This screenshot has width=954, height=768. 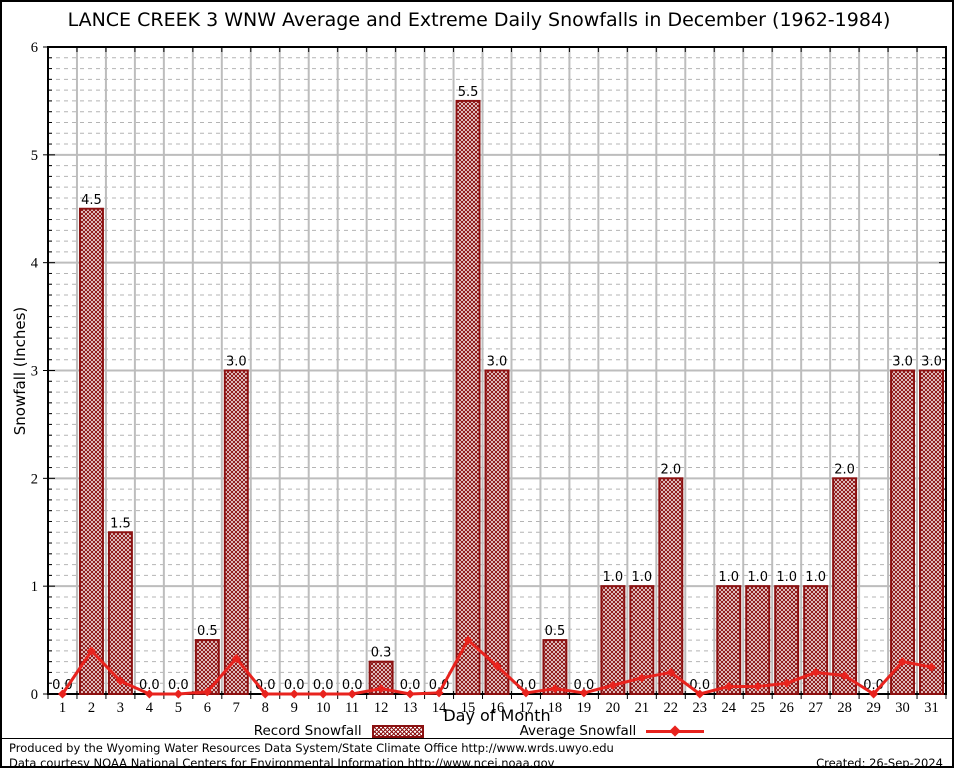 I want to click on bar-label-day-11: 0.0, so click(x=352, y=685).